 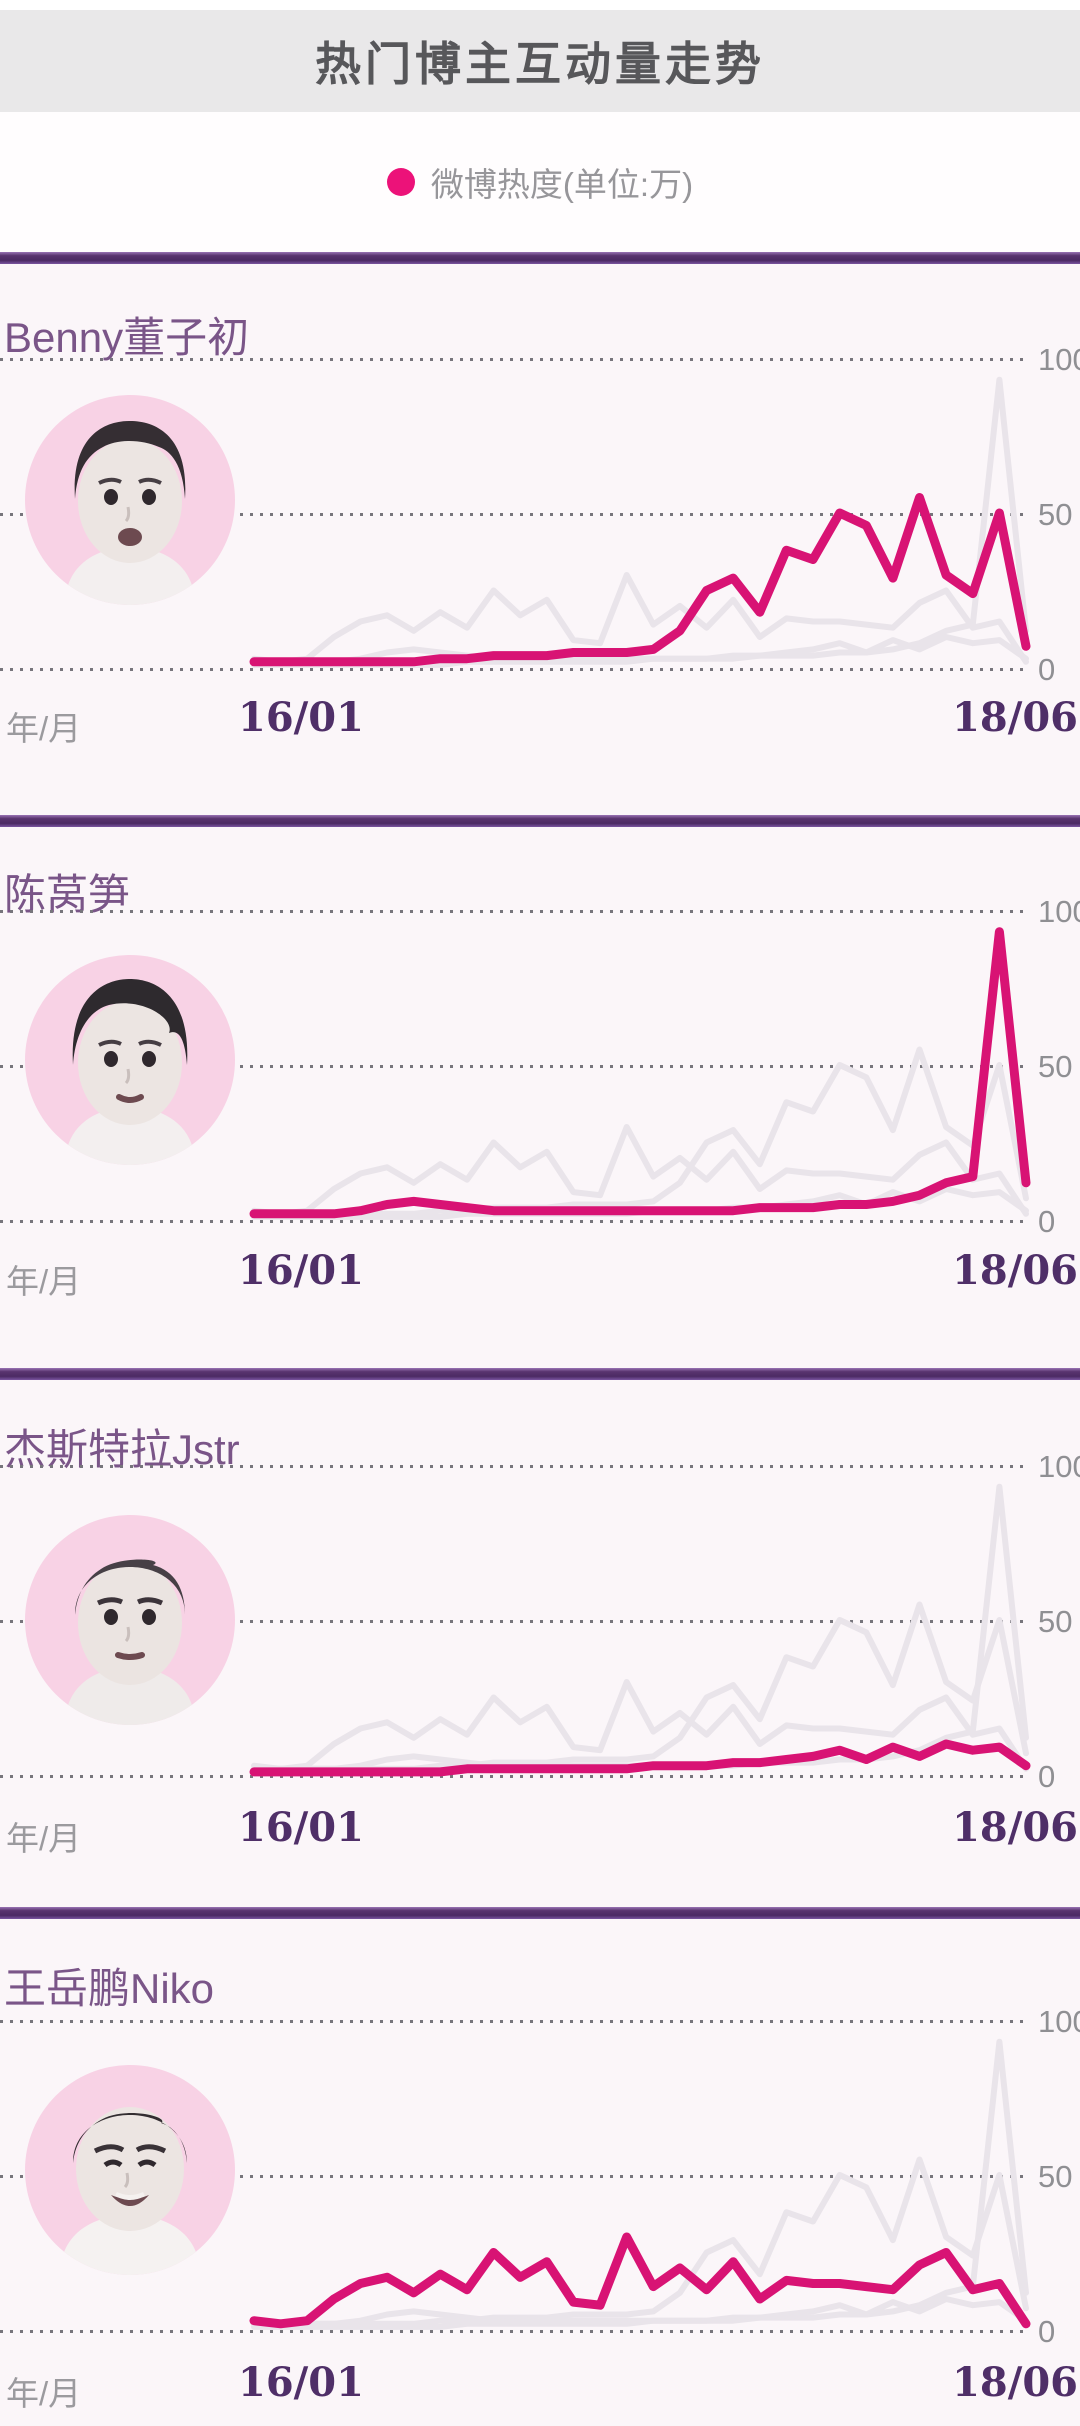 What do you see at coordinates (127, 337) in the screenshot?
I see `blogger-name: Benny董子初` at bounding box center [127, 337].